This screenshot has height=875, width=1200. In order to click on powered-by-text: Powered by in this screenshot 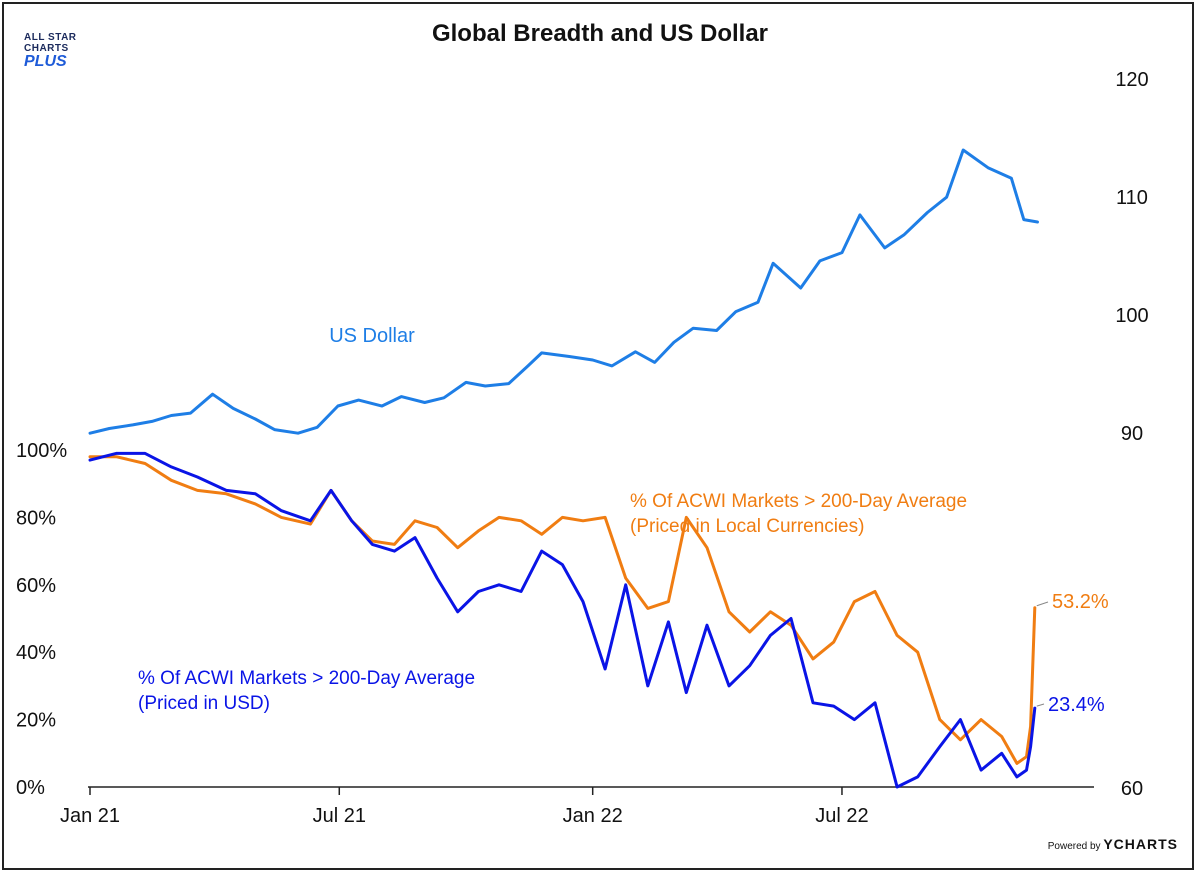, I will do `click(1074, 846)`.